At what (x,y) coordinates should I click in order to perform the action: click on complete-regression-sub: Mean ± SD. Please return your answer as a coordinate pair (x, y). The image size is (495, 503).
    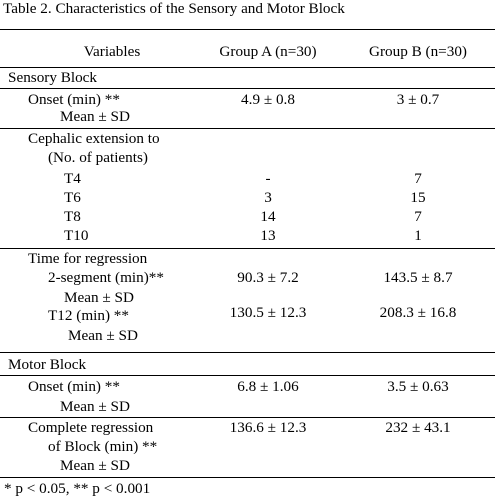
    Looking at the image, I should click on (95, 465).